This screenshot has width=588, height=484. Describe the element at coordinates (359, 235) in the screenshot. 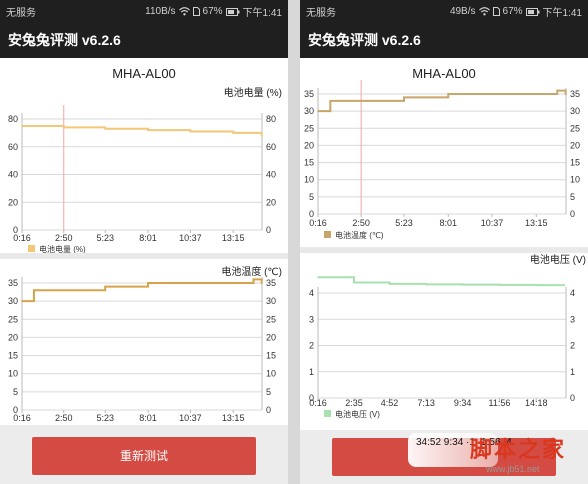

I see `legend-label: 电池温度 (℃)` at that location.